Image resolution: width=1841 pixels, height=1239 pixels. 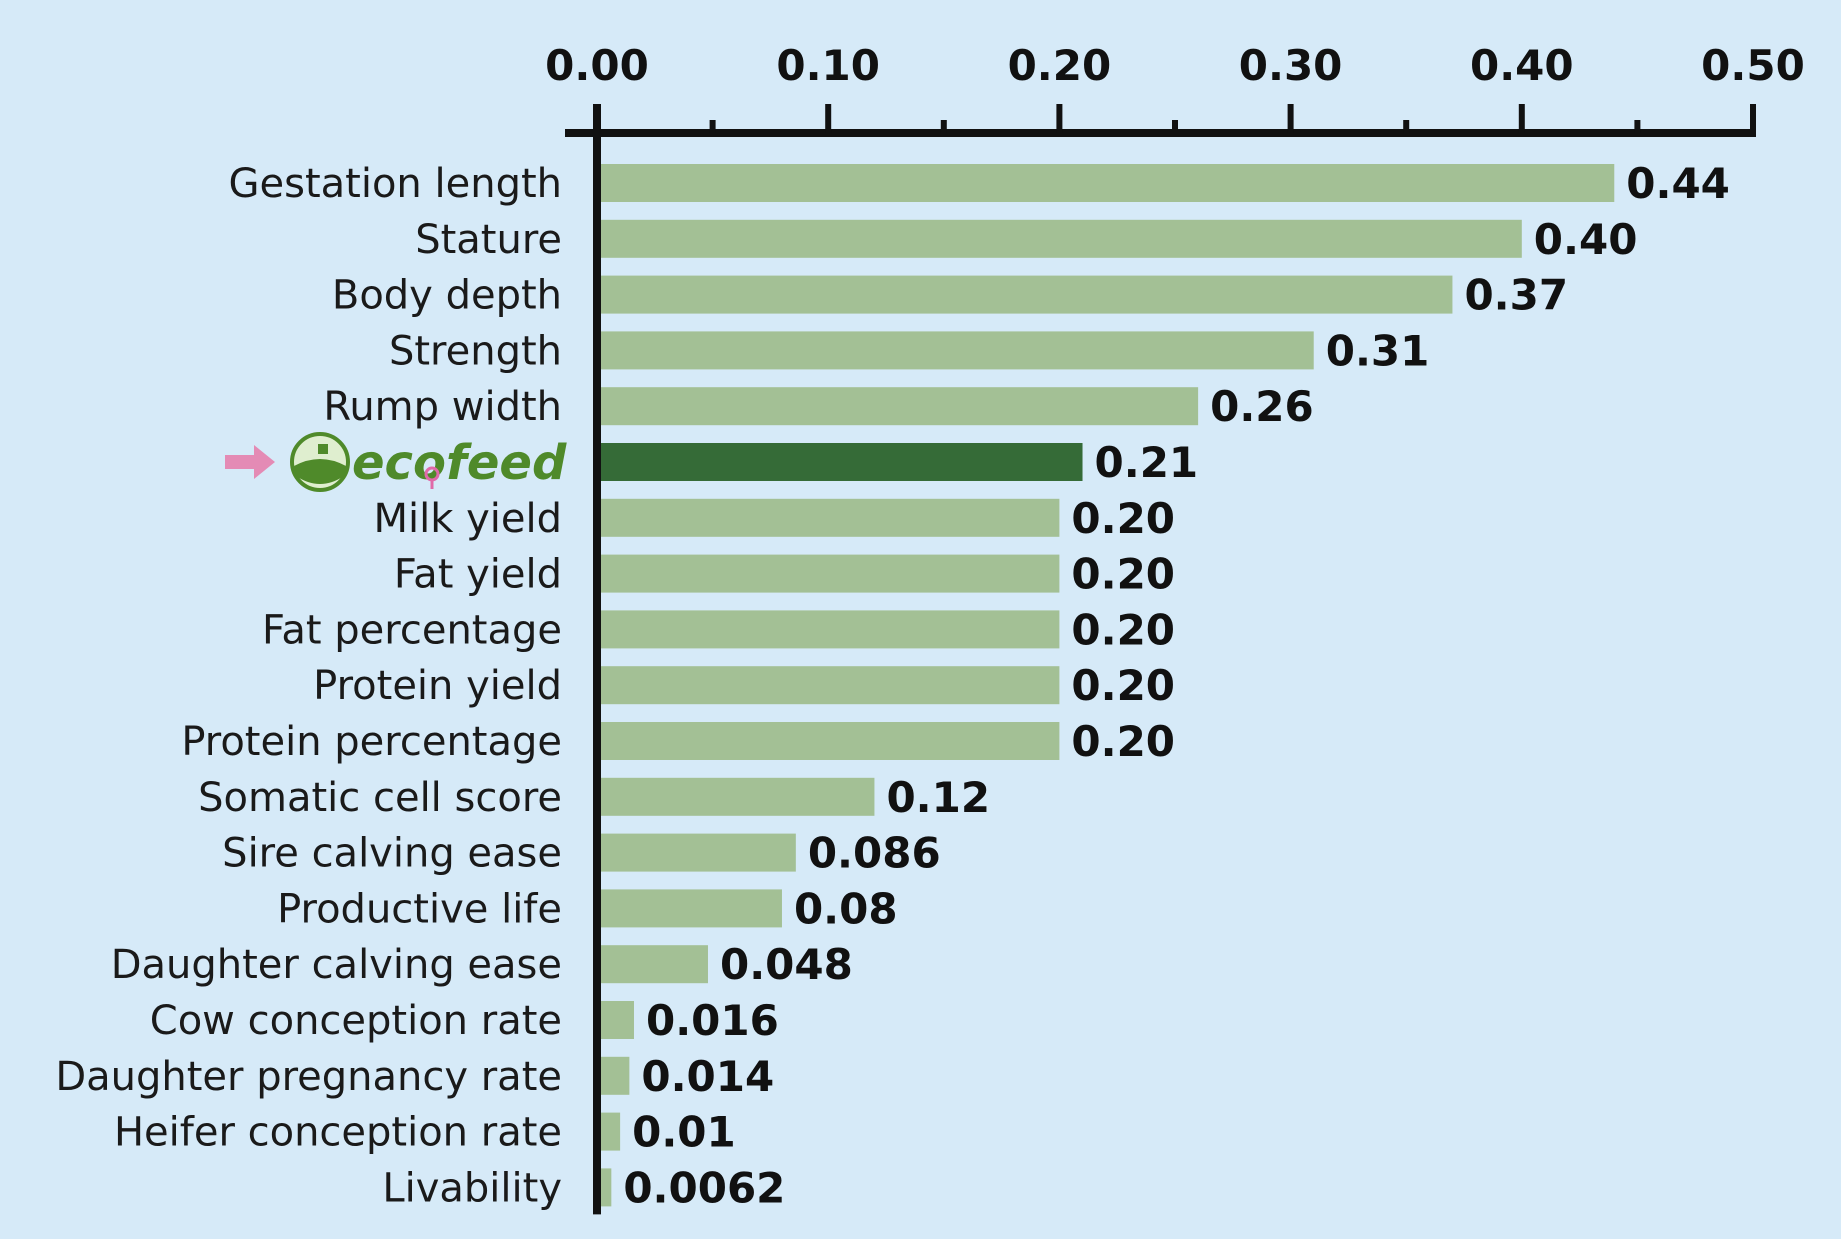 I want to click on category-label: Protein yield, so click(x=437, y=686).